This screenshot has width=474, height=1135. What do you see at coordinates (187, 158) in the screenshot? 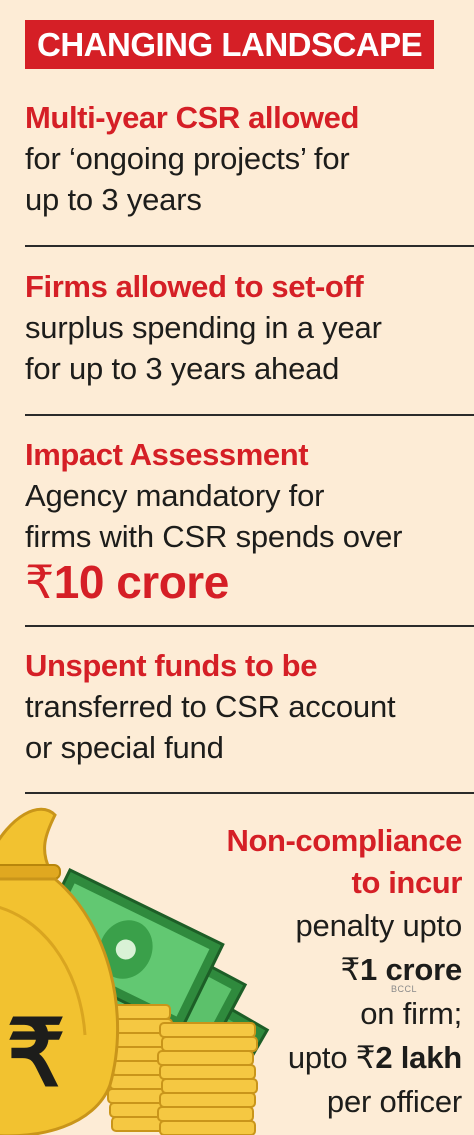
I see `item-line: for ‘ongoing projects’ for` at bounding box center [187, 158].